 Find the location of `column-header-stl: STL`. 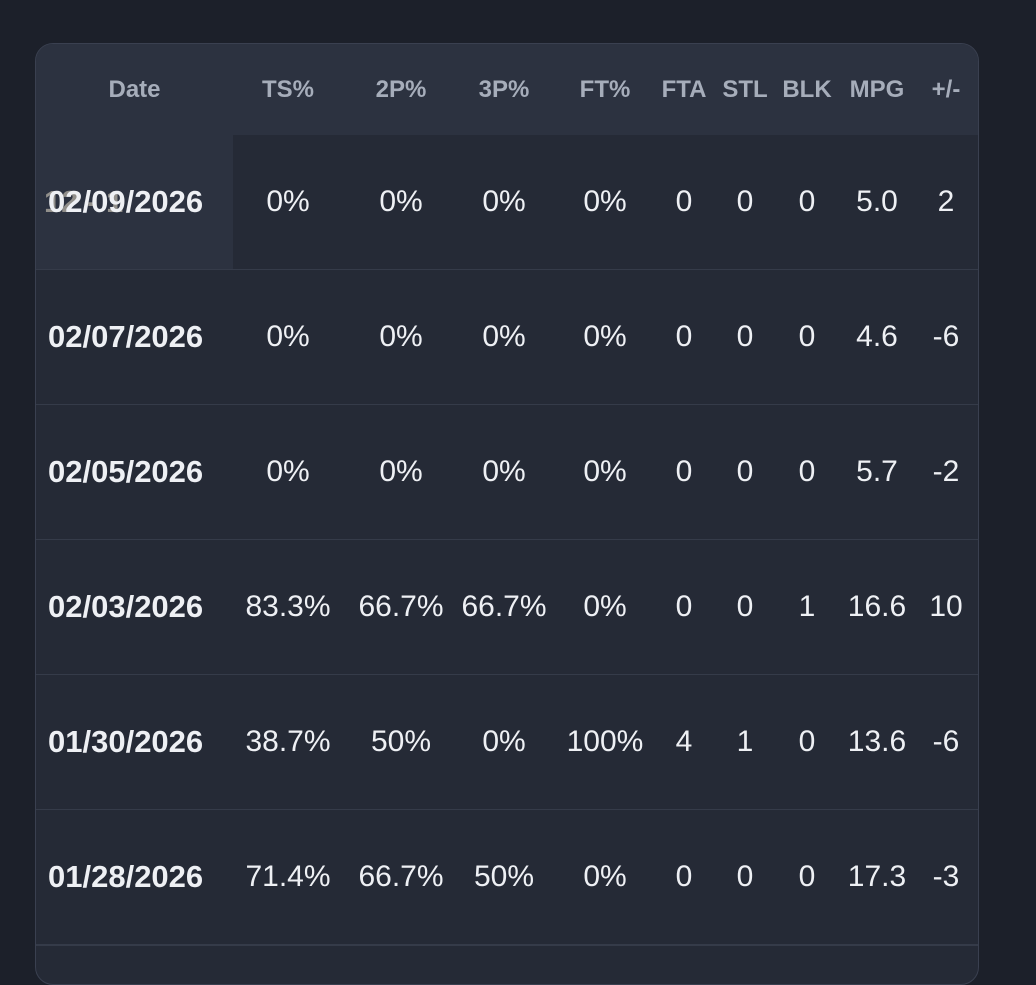

column-header-stl: STL is located at coordinates (745, 89).